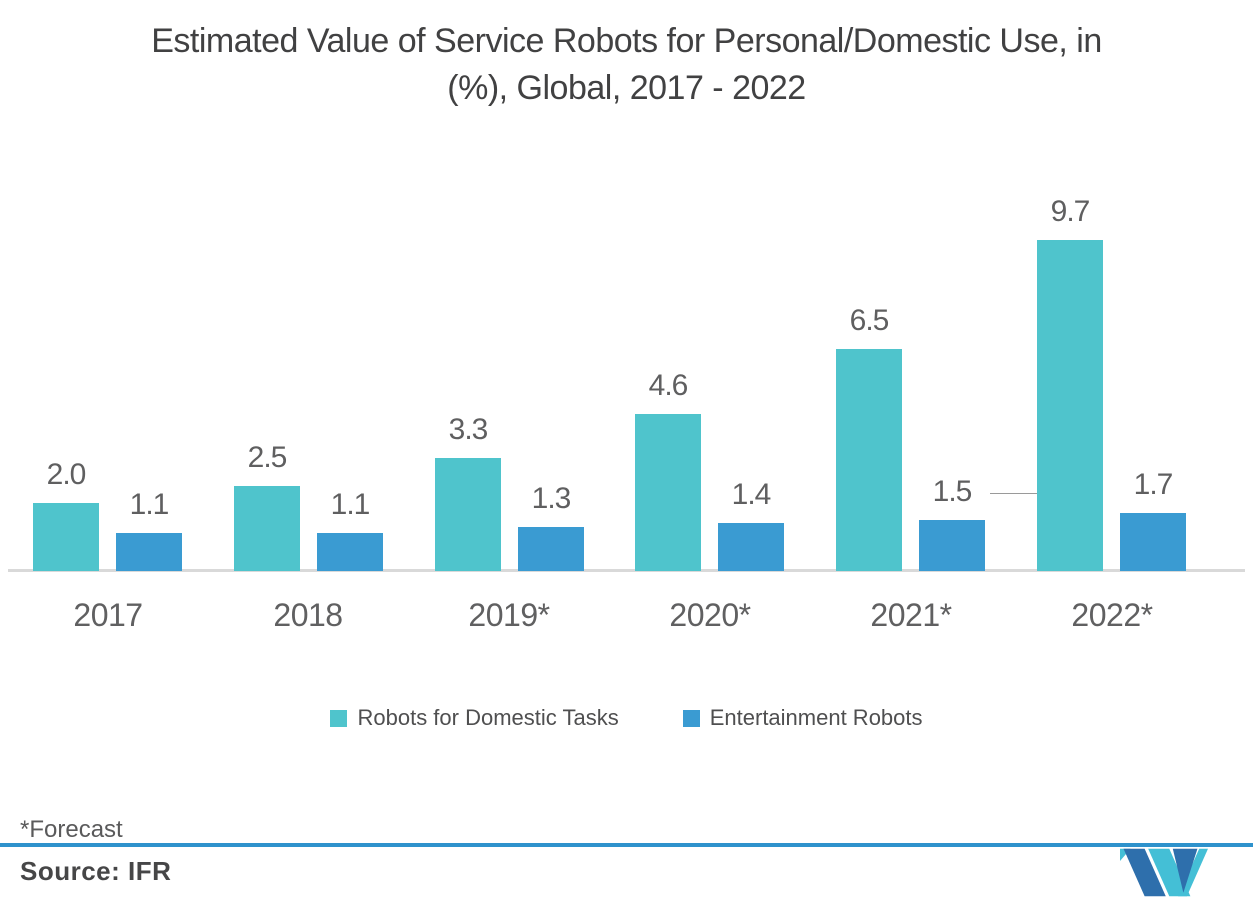 The image size is (1253, 908). I want to click on bar-domestic-2017, so click(66, 537).